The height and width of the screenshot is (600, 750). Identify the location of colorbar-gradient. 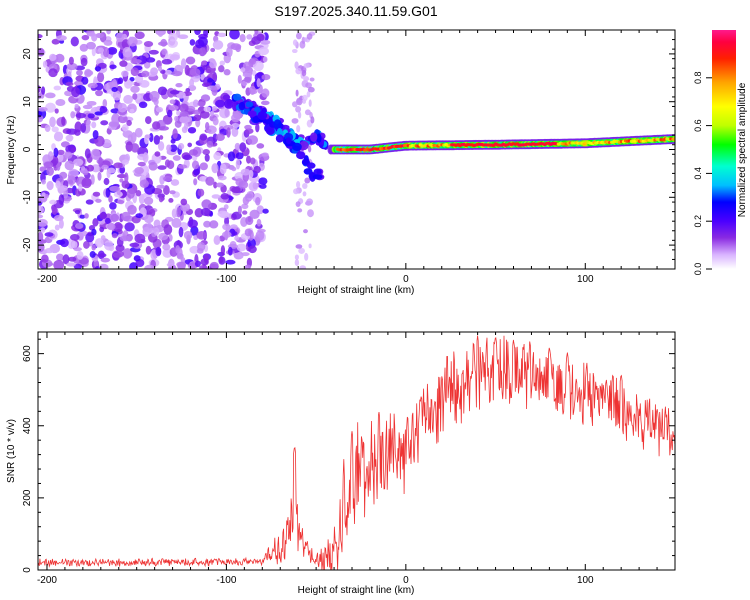
(724, 149).